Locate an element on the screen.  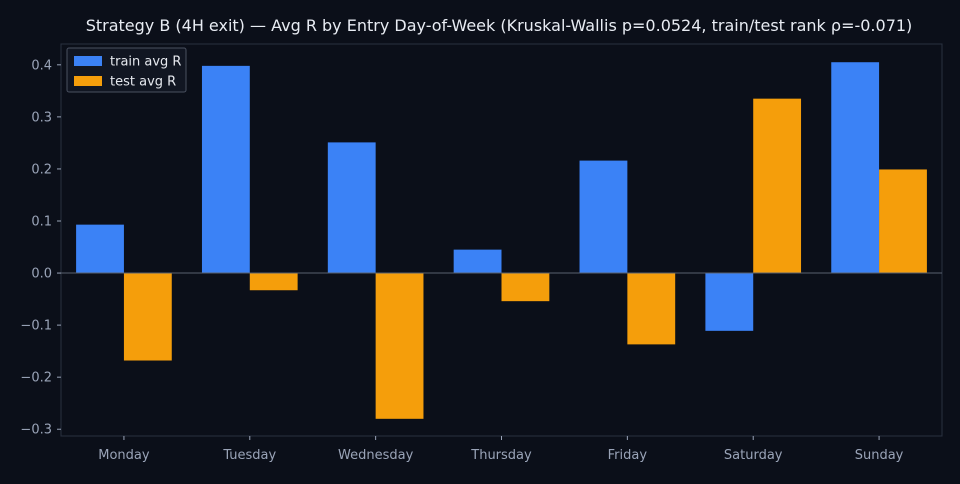
x-tick-label-saturday: Saturday is located at coordinates (753, 455).